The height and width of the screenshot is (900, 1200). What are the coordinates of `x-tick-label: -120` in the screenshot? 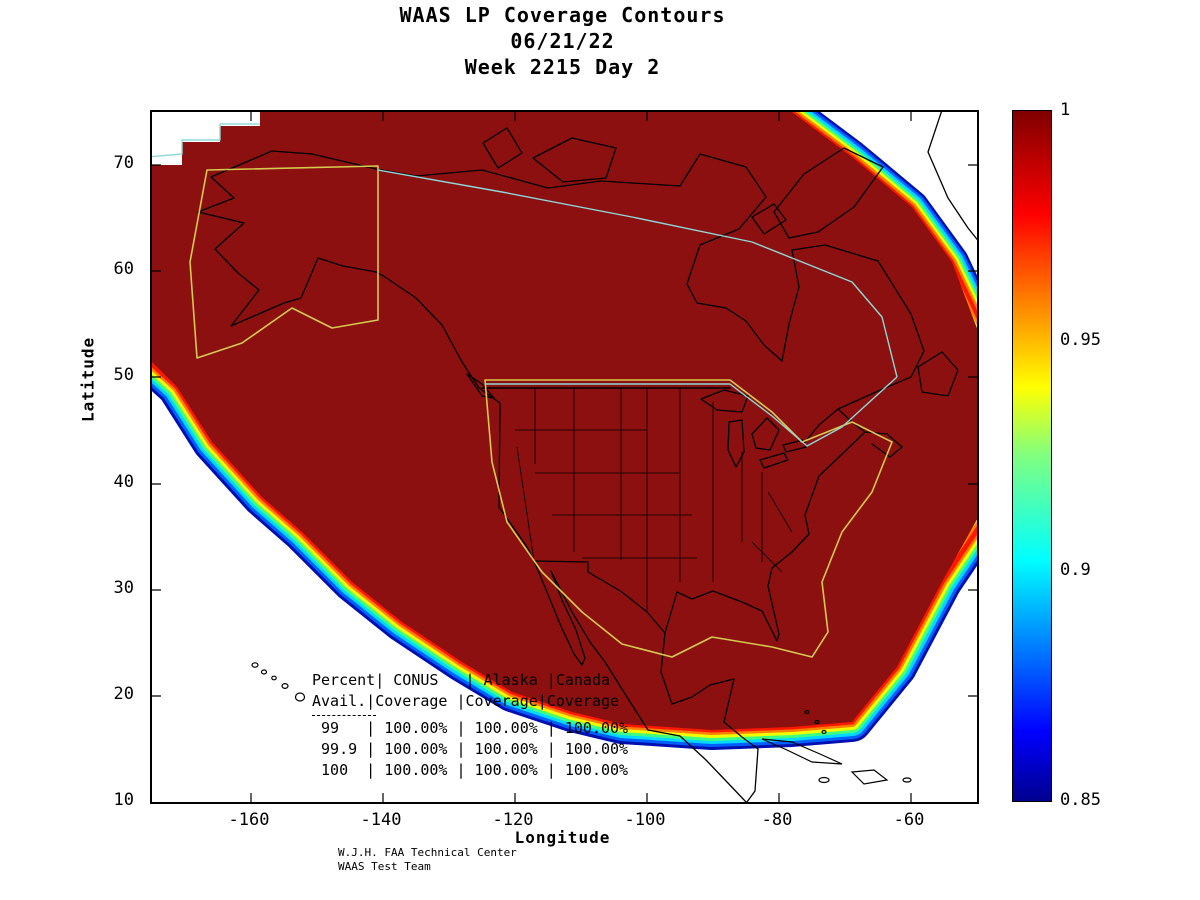 It's located at (513, 820).